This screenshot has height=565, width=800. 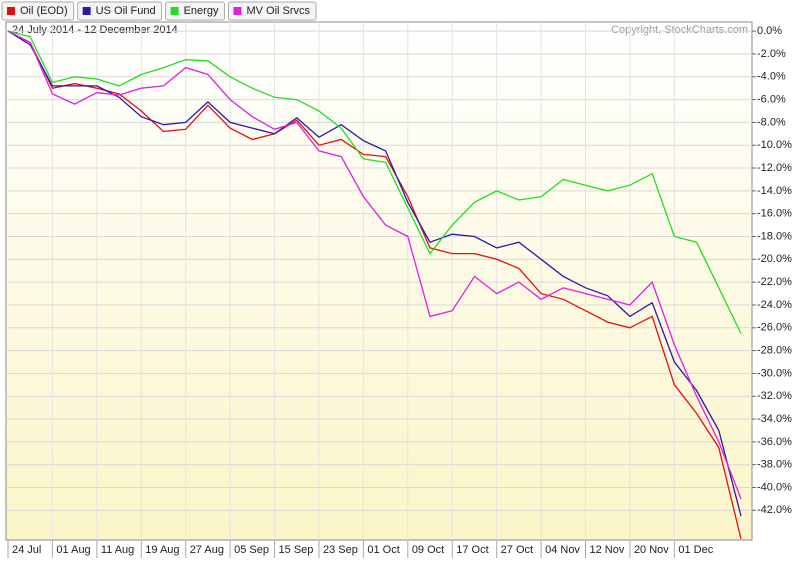 What do you see at coordinates (774, 465) in the screenshot?
I see `y-tick-label: -38.0%` at bounding box center [774, 465].